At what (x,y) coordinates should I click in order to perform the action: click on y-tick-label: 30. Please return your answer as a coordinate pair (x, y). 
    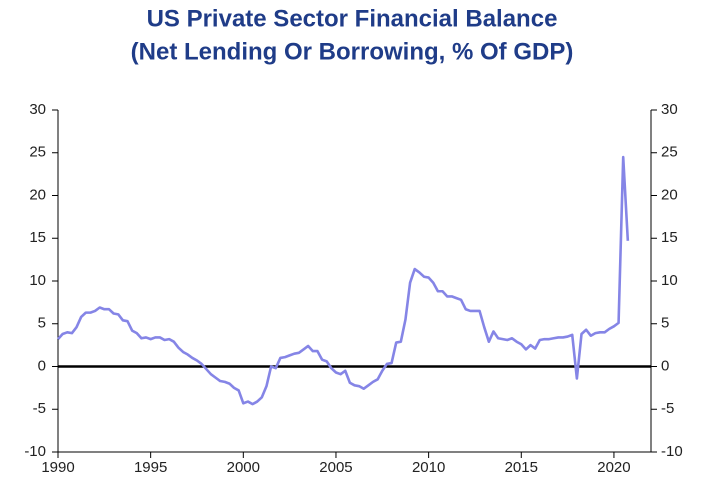
    Looking at the image, I should click on (37, 109).